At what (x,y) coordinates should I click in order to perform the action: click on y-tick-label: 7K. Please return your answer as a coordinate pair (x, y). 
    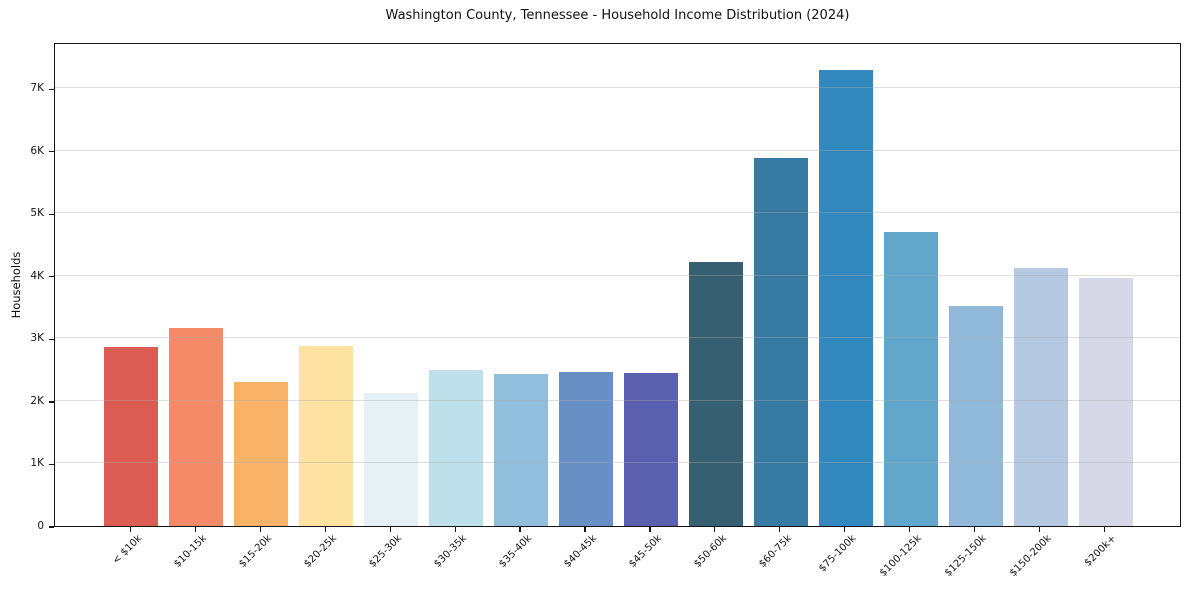
    Looking at the image, I should click on (37, 88).